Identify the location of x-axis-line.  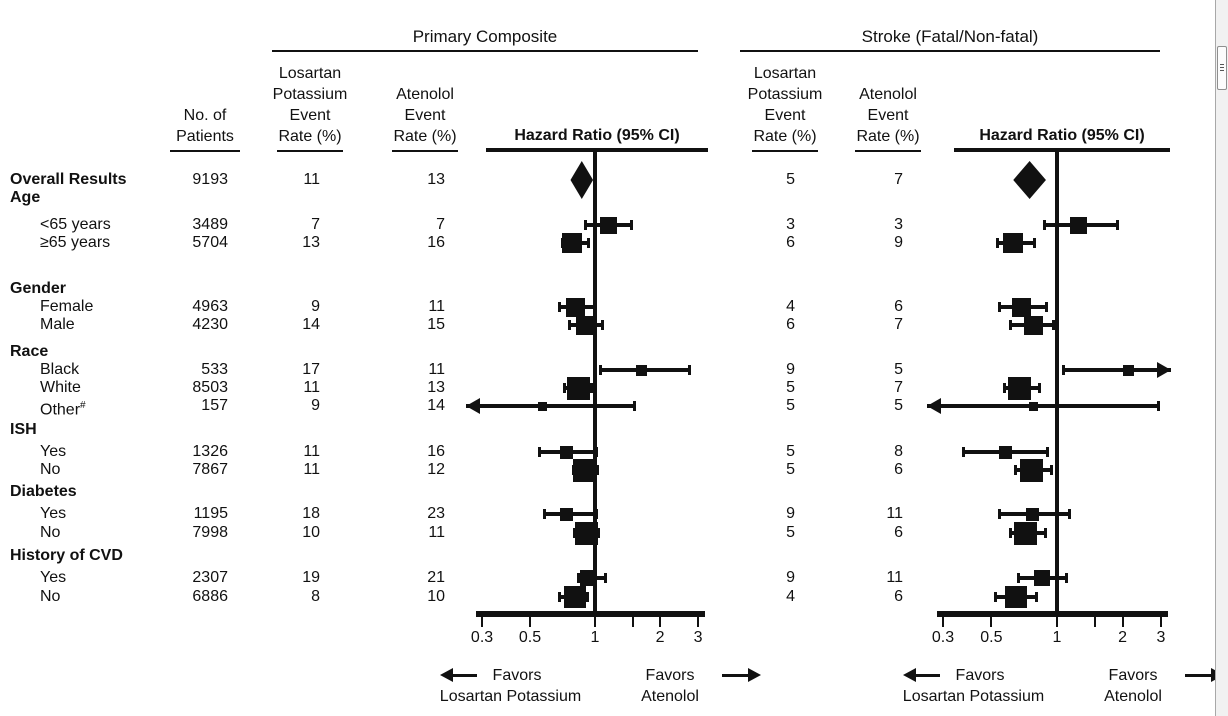
(591, 614).